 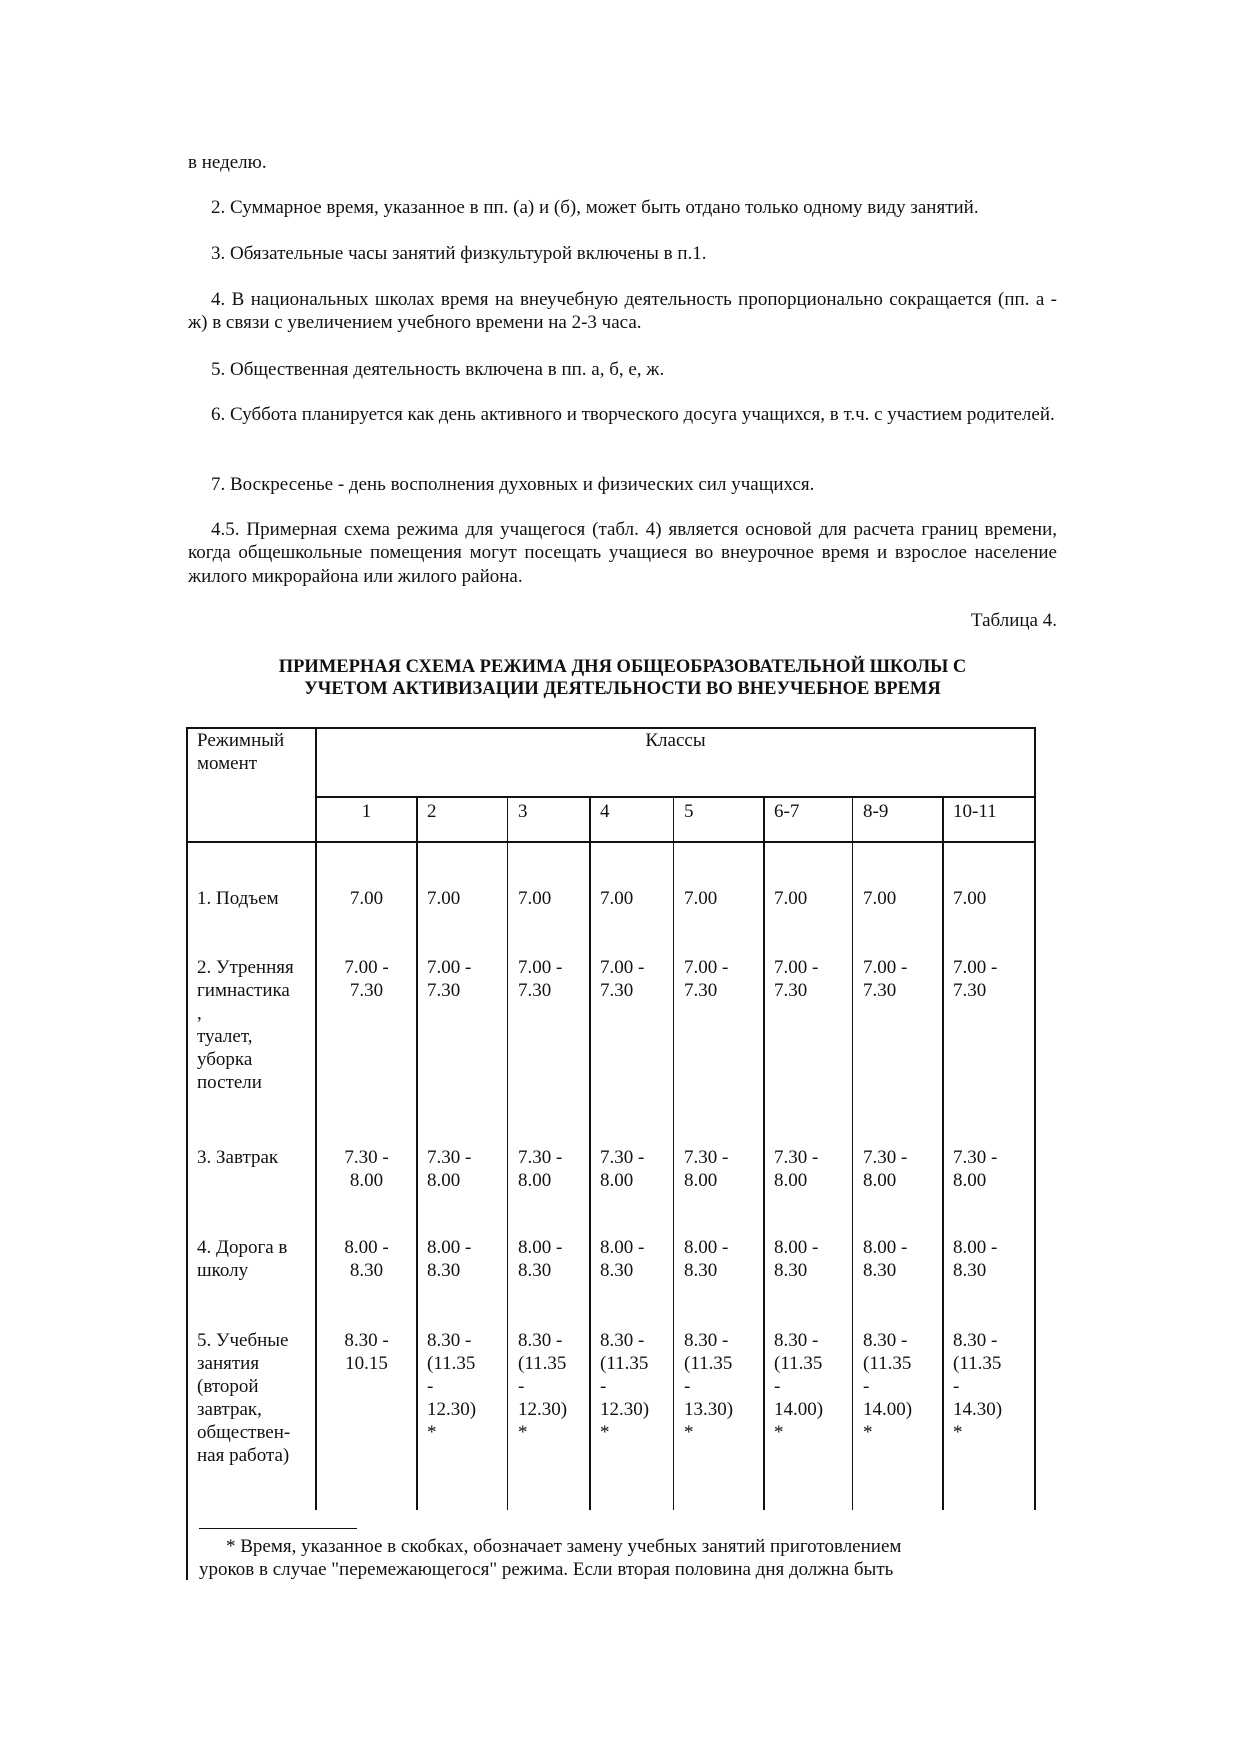 What do you see at coordinates (978, 1386) in the screenshot?
I see `table-cell: 8.30 - (11.35 - 14.30) *` at bounding box center [978, 1386].